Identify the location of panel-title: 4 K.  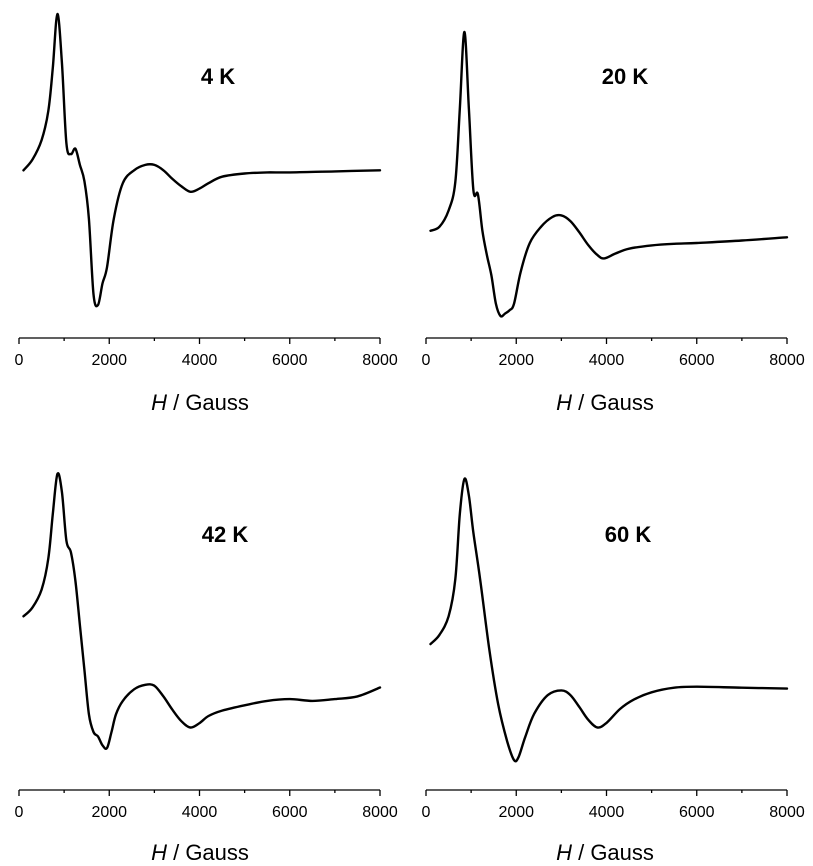
(218, 76).